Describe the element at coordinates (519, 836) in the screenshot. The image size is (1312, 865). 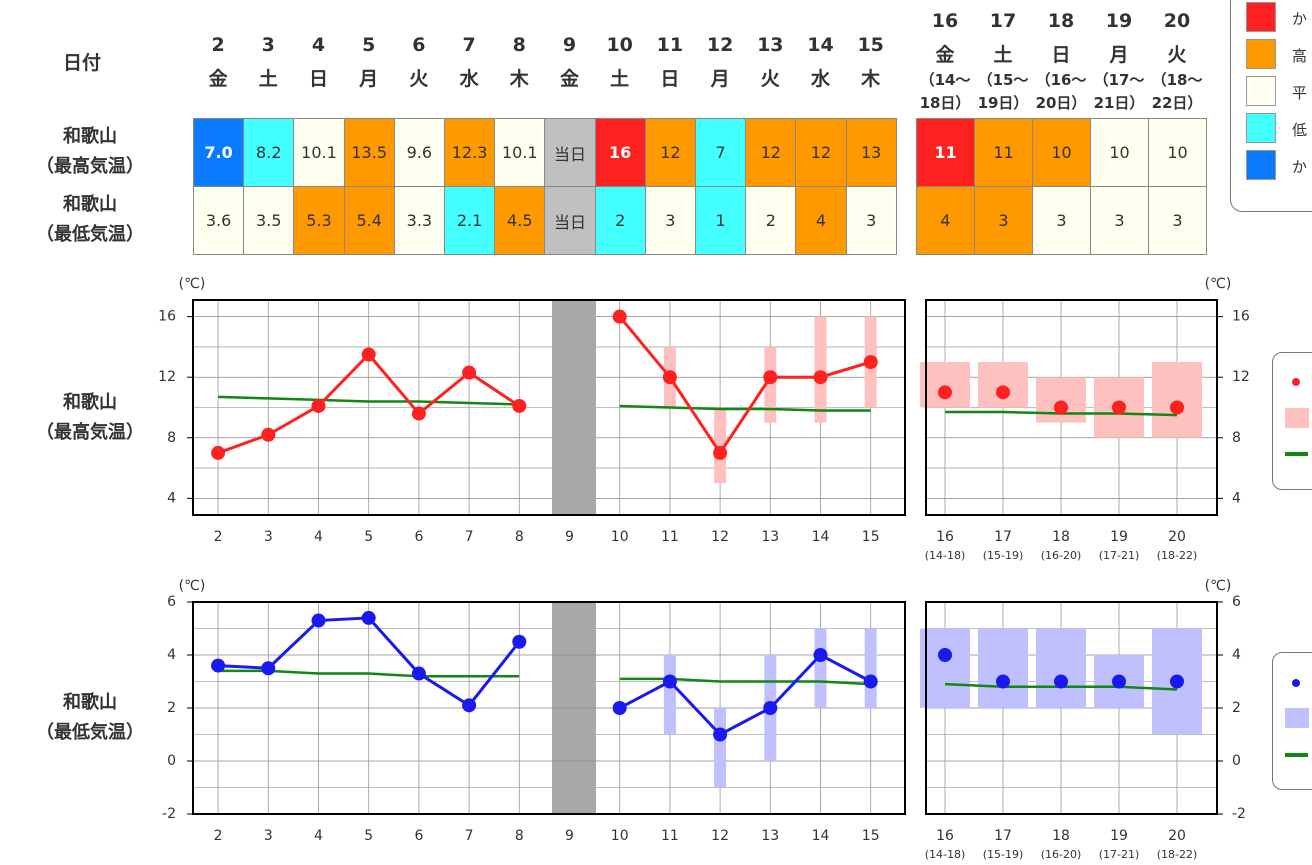
I see `x-tick-label: 8` at that location.